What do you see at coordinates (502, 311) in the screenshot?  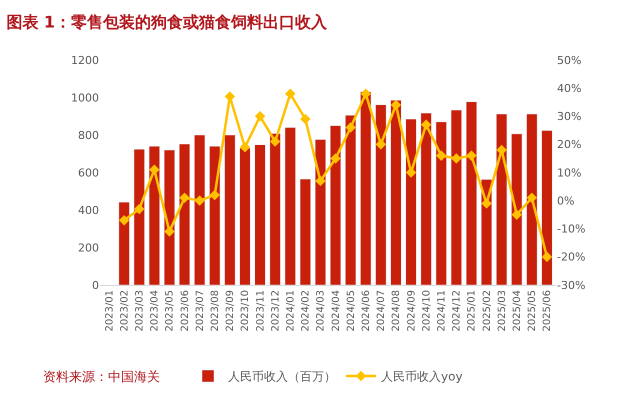 I see `x-tick-label: 2025/03` at bounding box center [502, 311].